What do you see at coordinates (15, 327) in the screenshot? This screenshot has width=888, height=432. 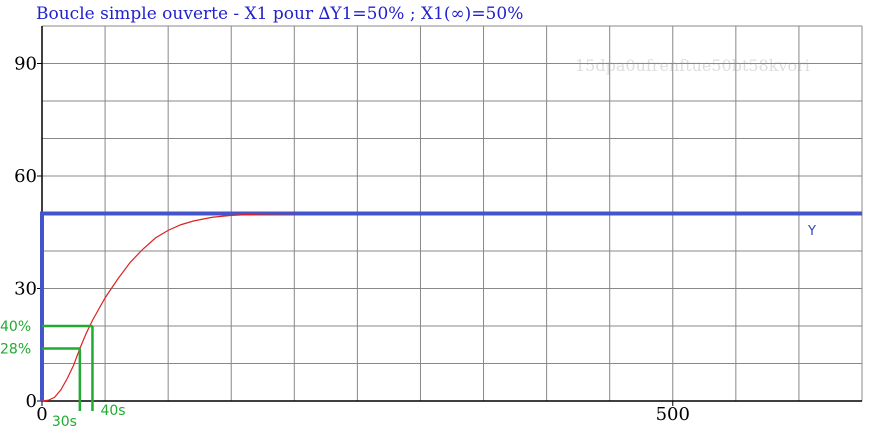 I see `annotation-label-y: 40%` at bounding box center [15, 327].